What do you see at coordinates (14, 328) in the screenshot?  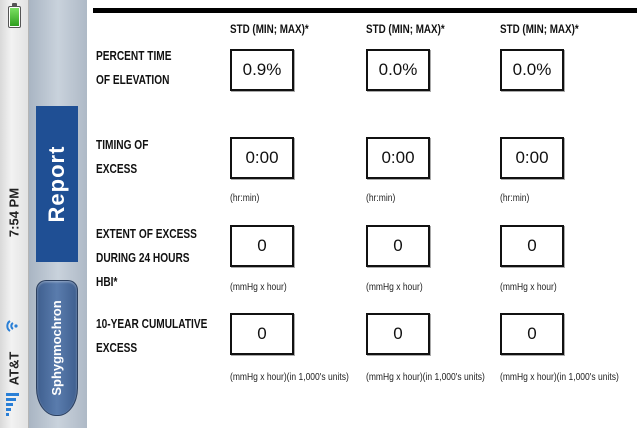 I see `wifi-icon` at bounding box center [14, 328].